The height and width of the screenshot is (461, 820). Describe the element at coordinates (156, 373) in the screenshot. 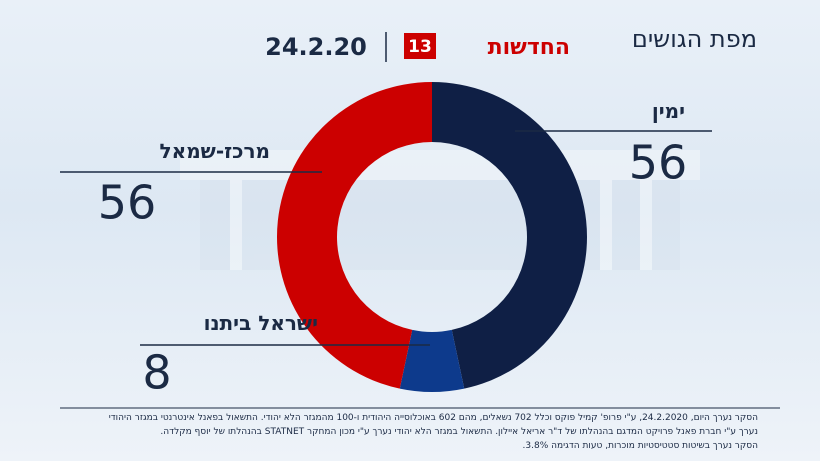

I see `data-label: 8` at that location.